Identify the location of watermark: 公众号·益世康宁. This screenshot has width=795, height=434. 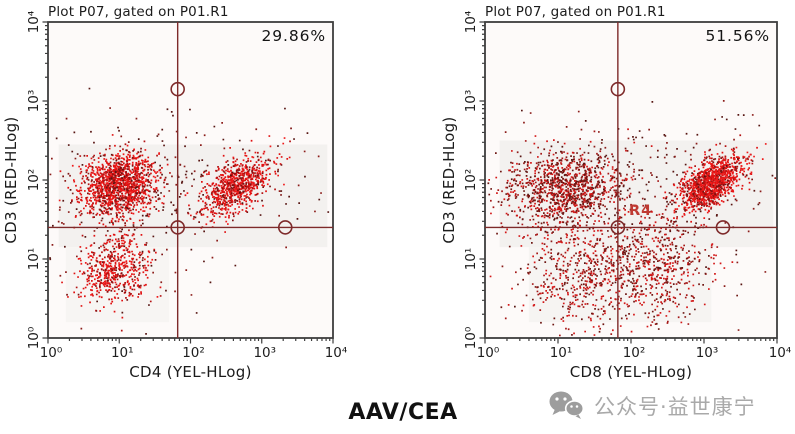
(652, 405).